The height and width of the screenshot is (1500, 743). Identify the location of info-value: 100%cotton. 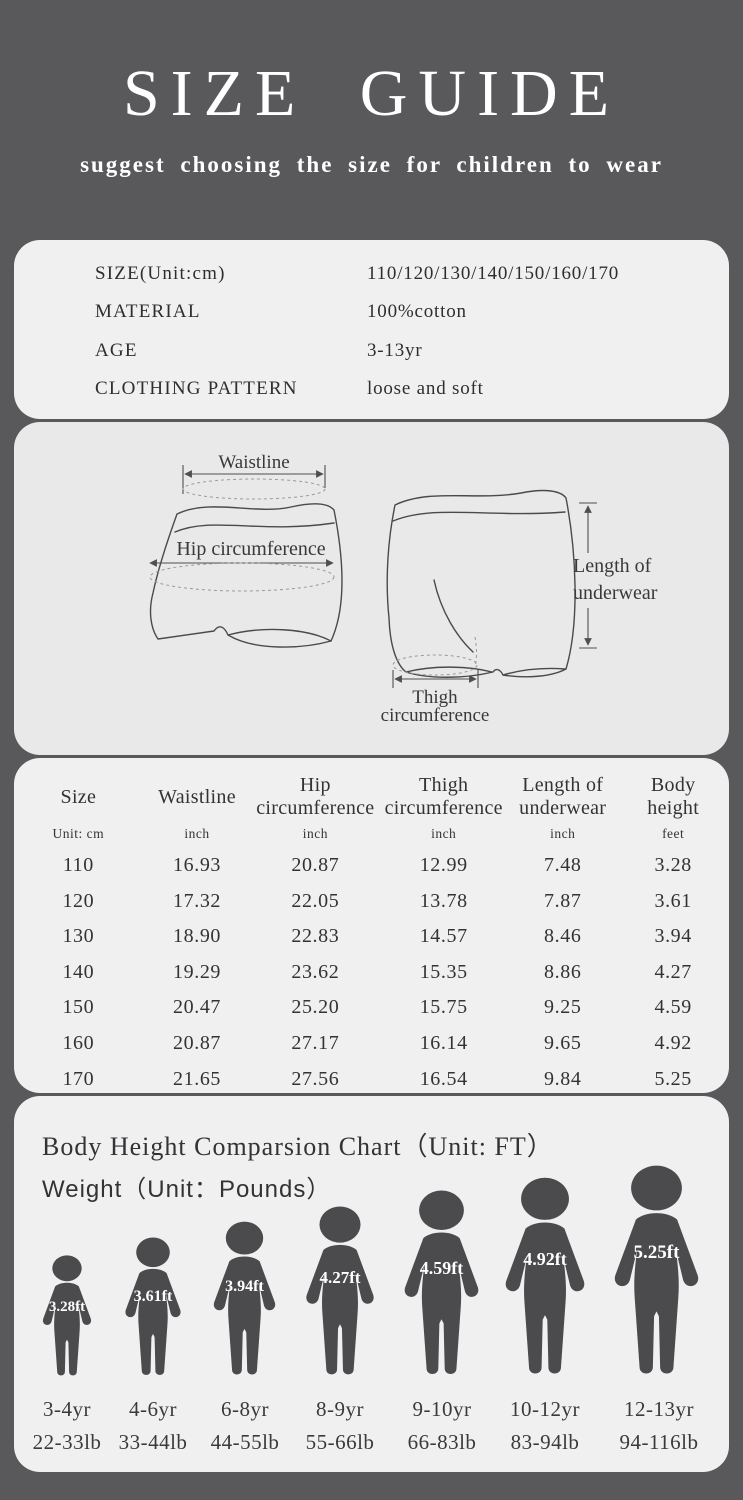
(417, 312).